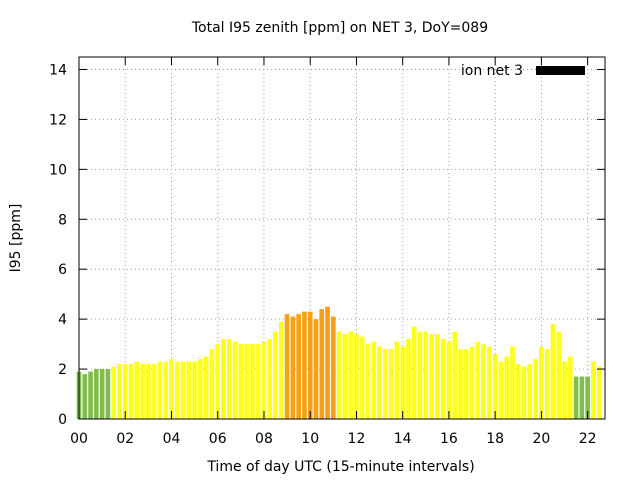 Image resolution: width=640 pixels, height=484 pixels. Describe the element at coordinates (62, 220) in the screenshot. I see `y-tick-label: 8` at that location.